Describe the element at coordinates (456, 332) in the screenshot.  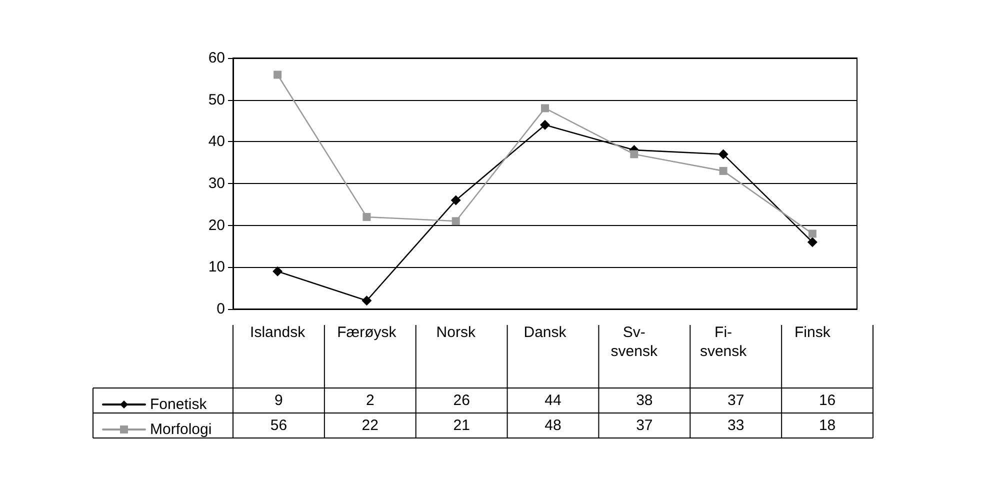
I see `x-tick-label: Norsk` at that location.